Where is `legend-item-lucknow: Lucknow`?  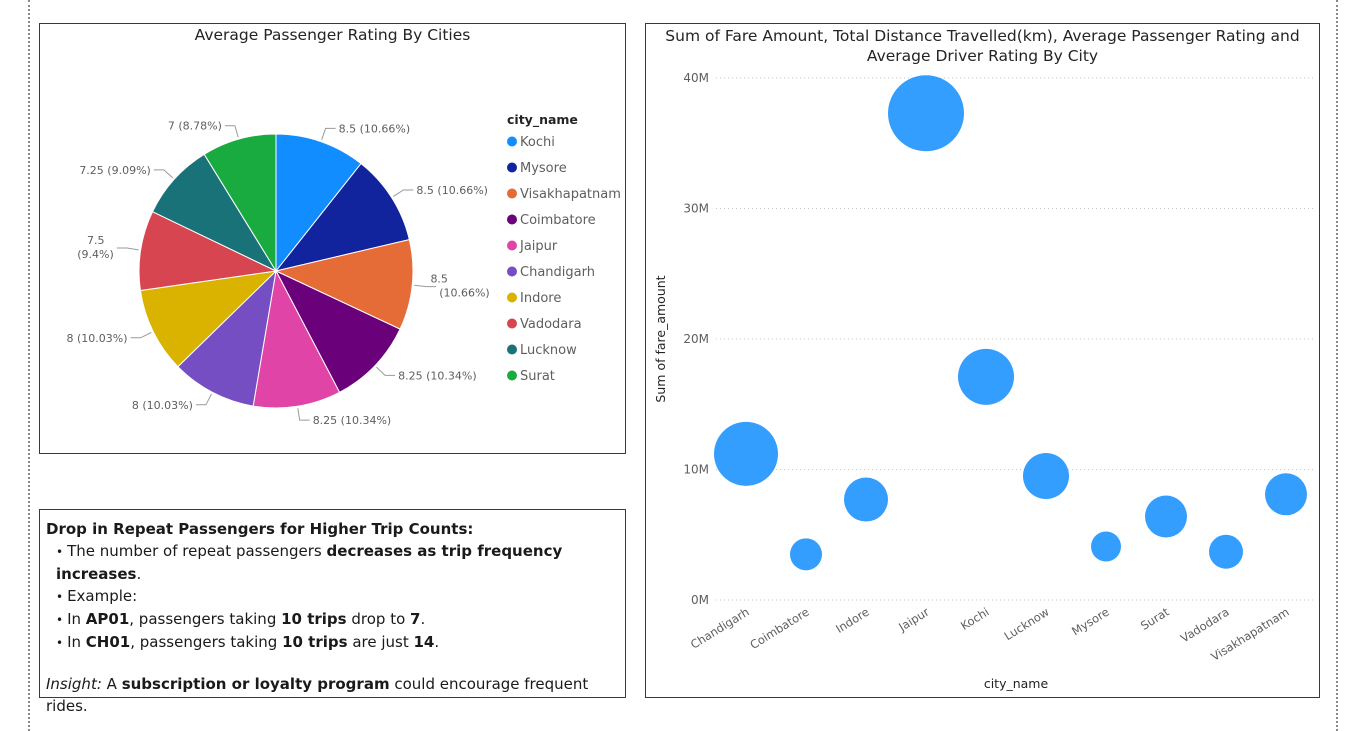
legend-item-lucknow: Lucknow is located at coordinates (548, 350).